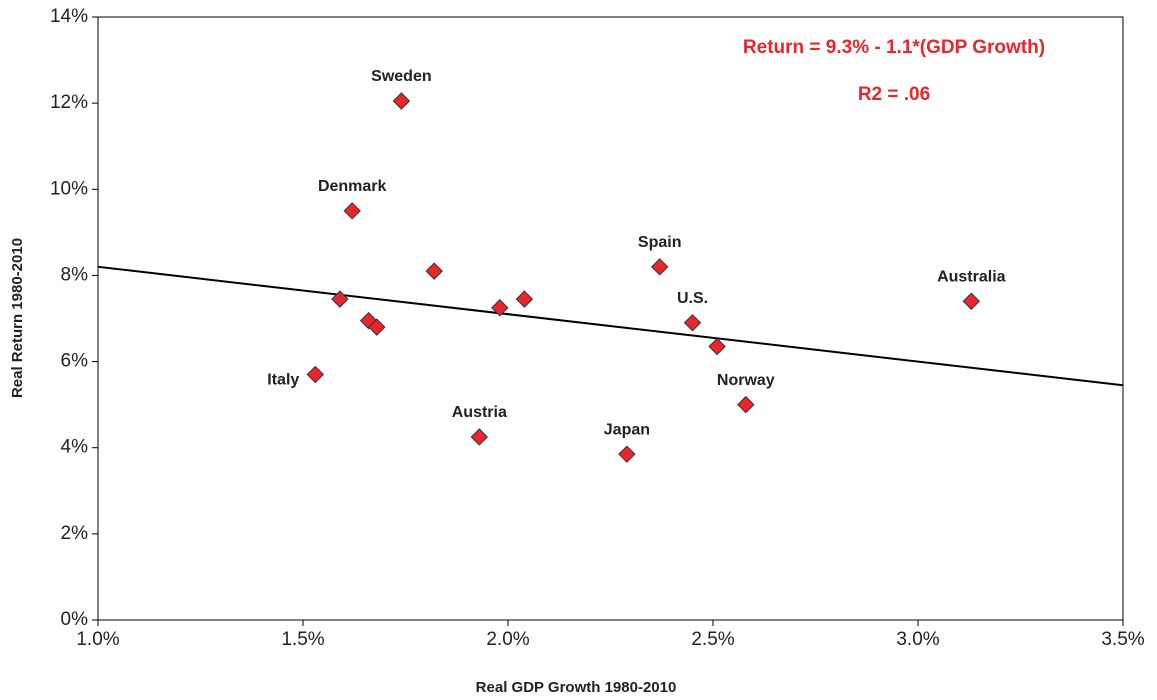 Image resolution: width=1157 pixels, height=700 pixels. Describe the element at coordinates (75, 619) in the screenshot. I see `y-tick-label: 0%` at that location.